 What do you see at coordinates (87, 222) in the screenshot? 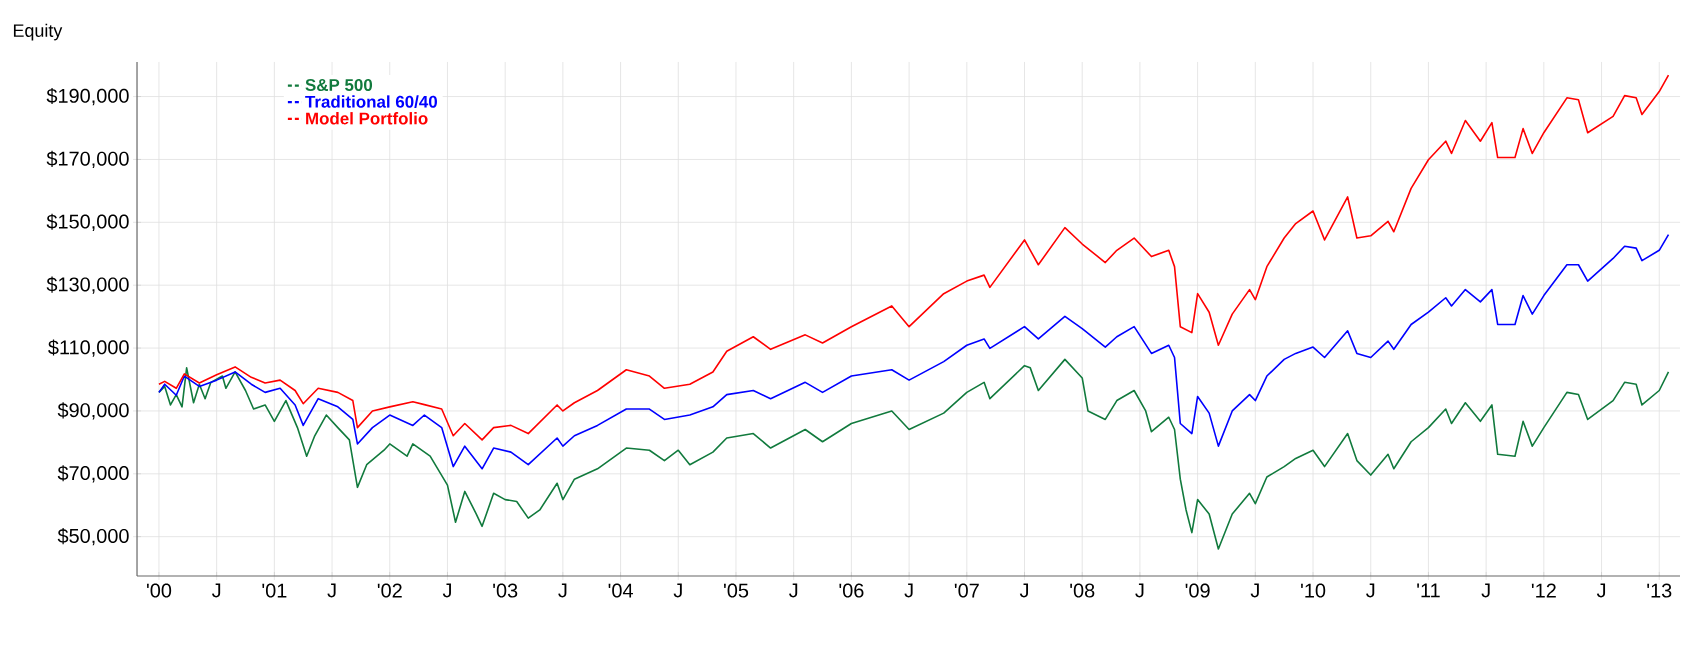
I see `y-tick-label: $150,000` at bounding box center [87, 222].